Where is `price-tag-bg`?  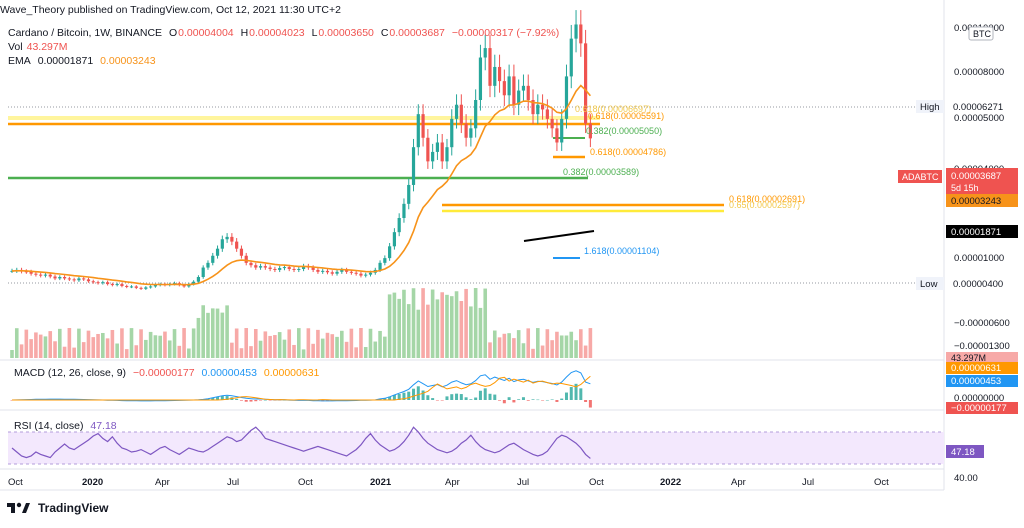
price-tag-bg is located at coordinates (982, 181).